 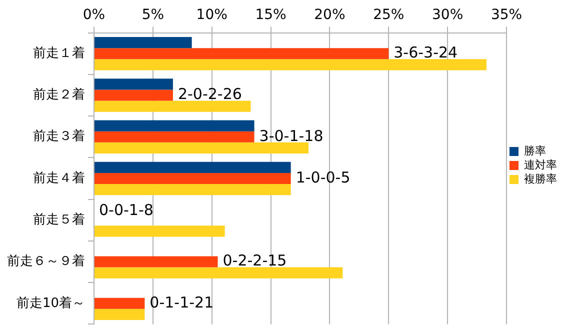 I want to click on annotation: 2-0-2-26, so click(x=210, y=94).